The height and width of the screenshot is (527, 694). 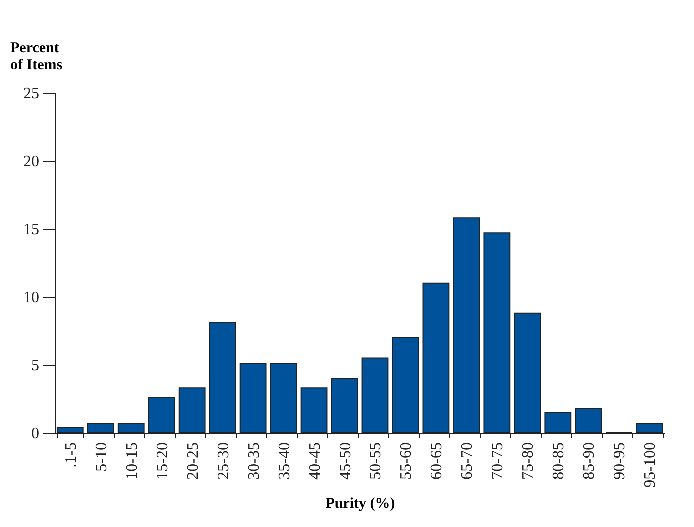 I want to click on x-tick-label: 25-30, so click(x=223, y=461).